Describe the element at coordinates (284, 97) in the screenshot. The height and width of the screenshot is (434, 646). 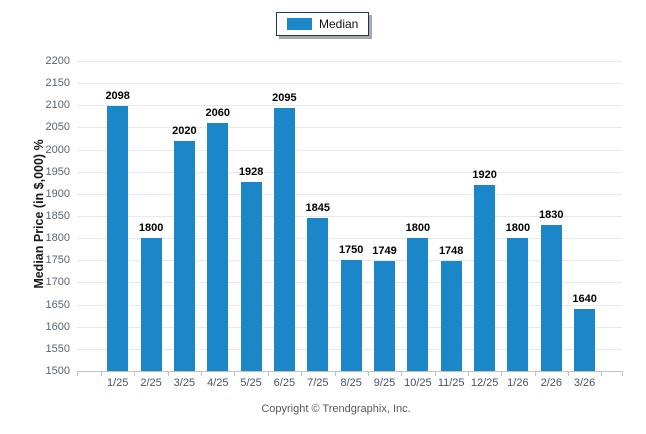
I see `bar-value-label-6/25: 2095` at that location.